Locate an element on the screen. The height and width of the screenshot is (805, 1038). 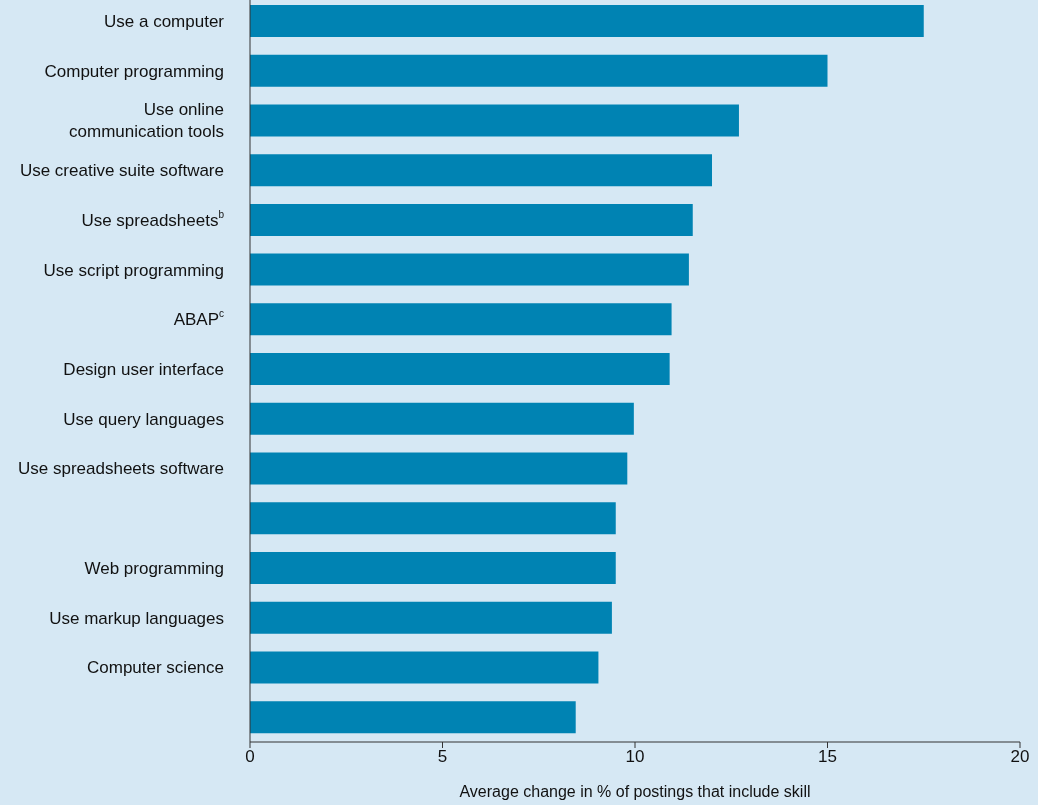
x-tick-label: 5 is located at coordinates (442, 757).